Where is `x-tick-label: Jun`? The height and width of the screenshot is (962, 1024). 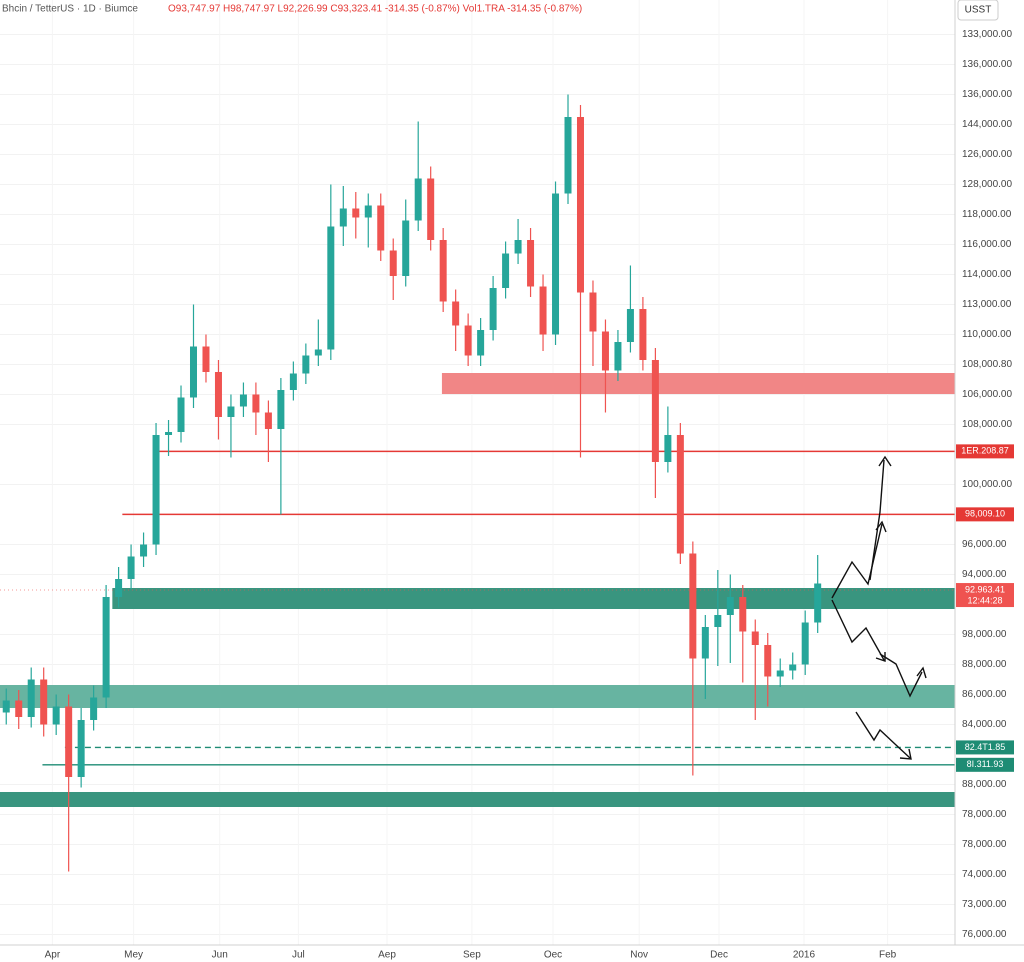
x-tick-label: Jun is located at coordinates (220, 955).